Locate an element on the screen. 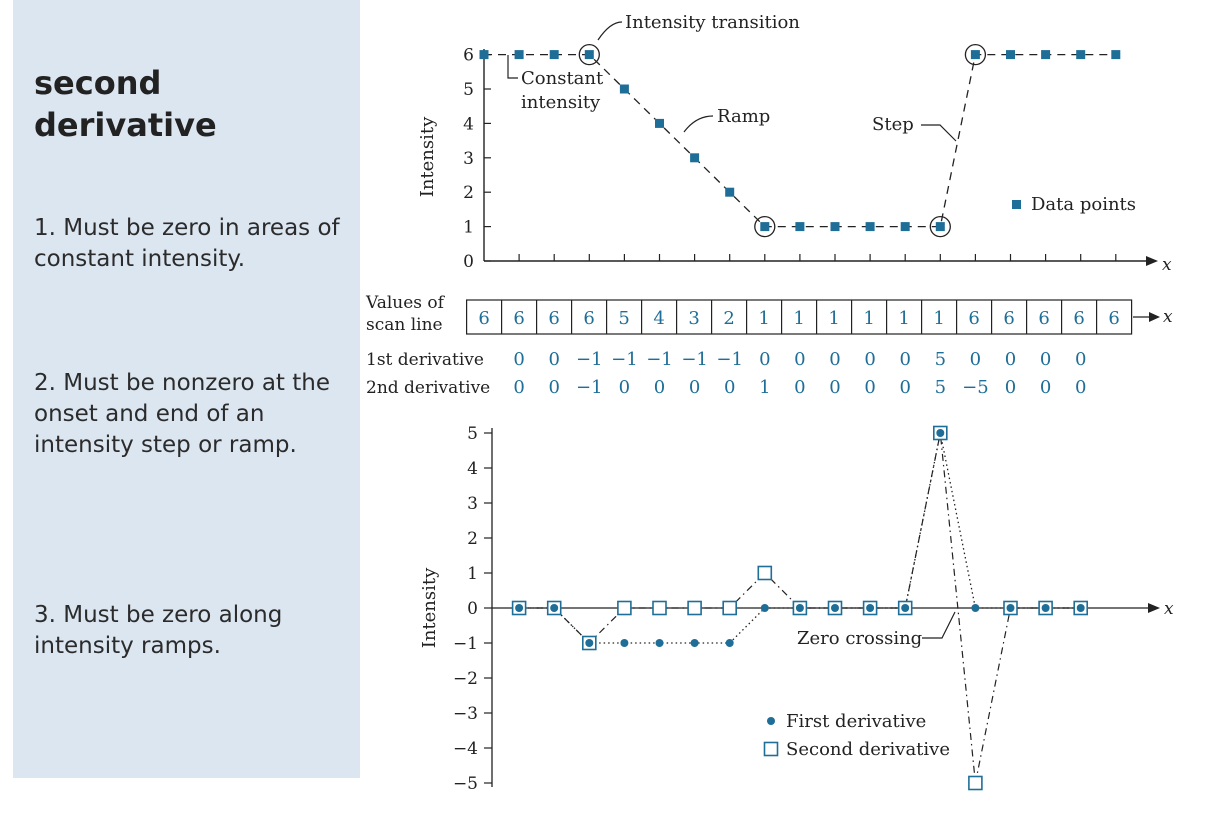 Image resolution: width=1229 pixels, height=818 pixels. table-row-label-2: scan line is located at coordinates (404, 325).